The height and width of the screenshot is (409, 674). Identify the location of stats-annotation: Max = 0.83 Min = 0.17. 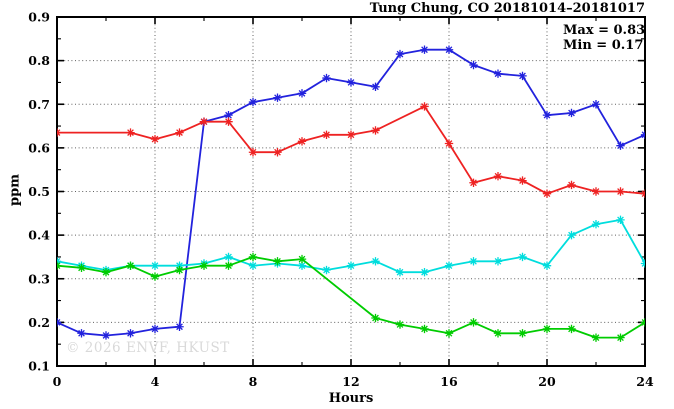
(604, 38).